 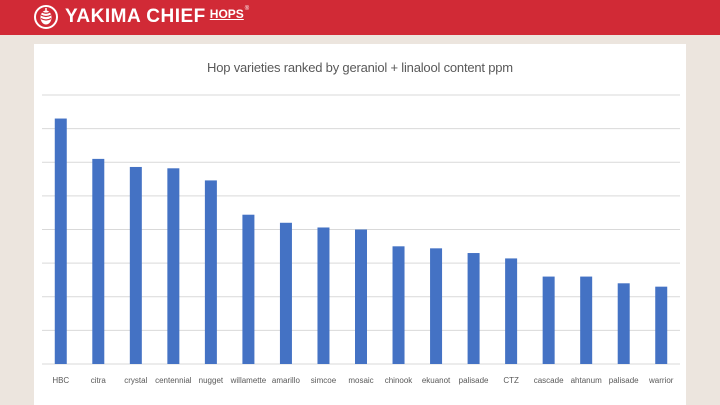 What do you see at coordinates (360, 380) in the screenshot?
I see `category-label: mosaic` at bounding box center [360, 380].